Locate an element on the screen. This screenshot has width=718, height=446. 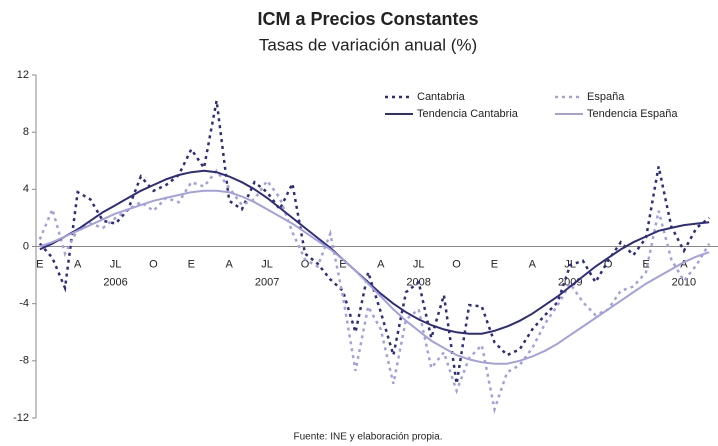
chart-subtitle: Tasas de variación anual (%) is located at coordinates (368, 44).